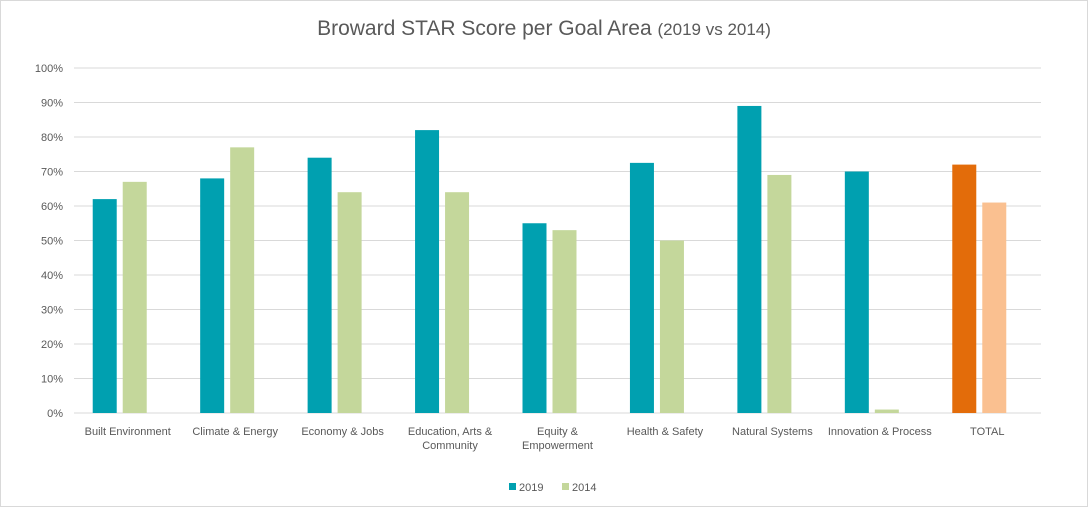 This screenshot has height=511, width=1088. I want to click on legend-label: 2014, so click(584, 488).